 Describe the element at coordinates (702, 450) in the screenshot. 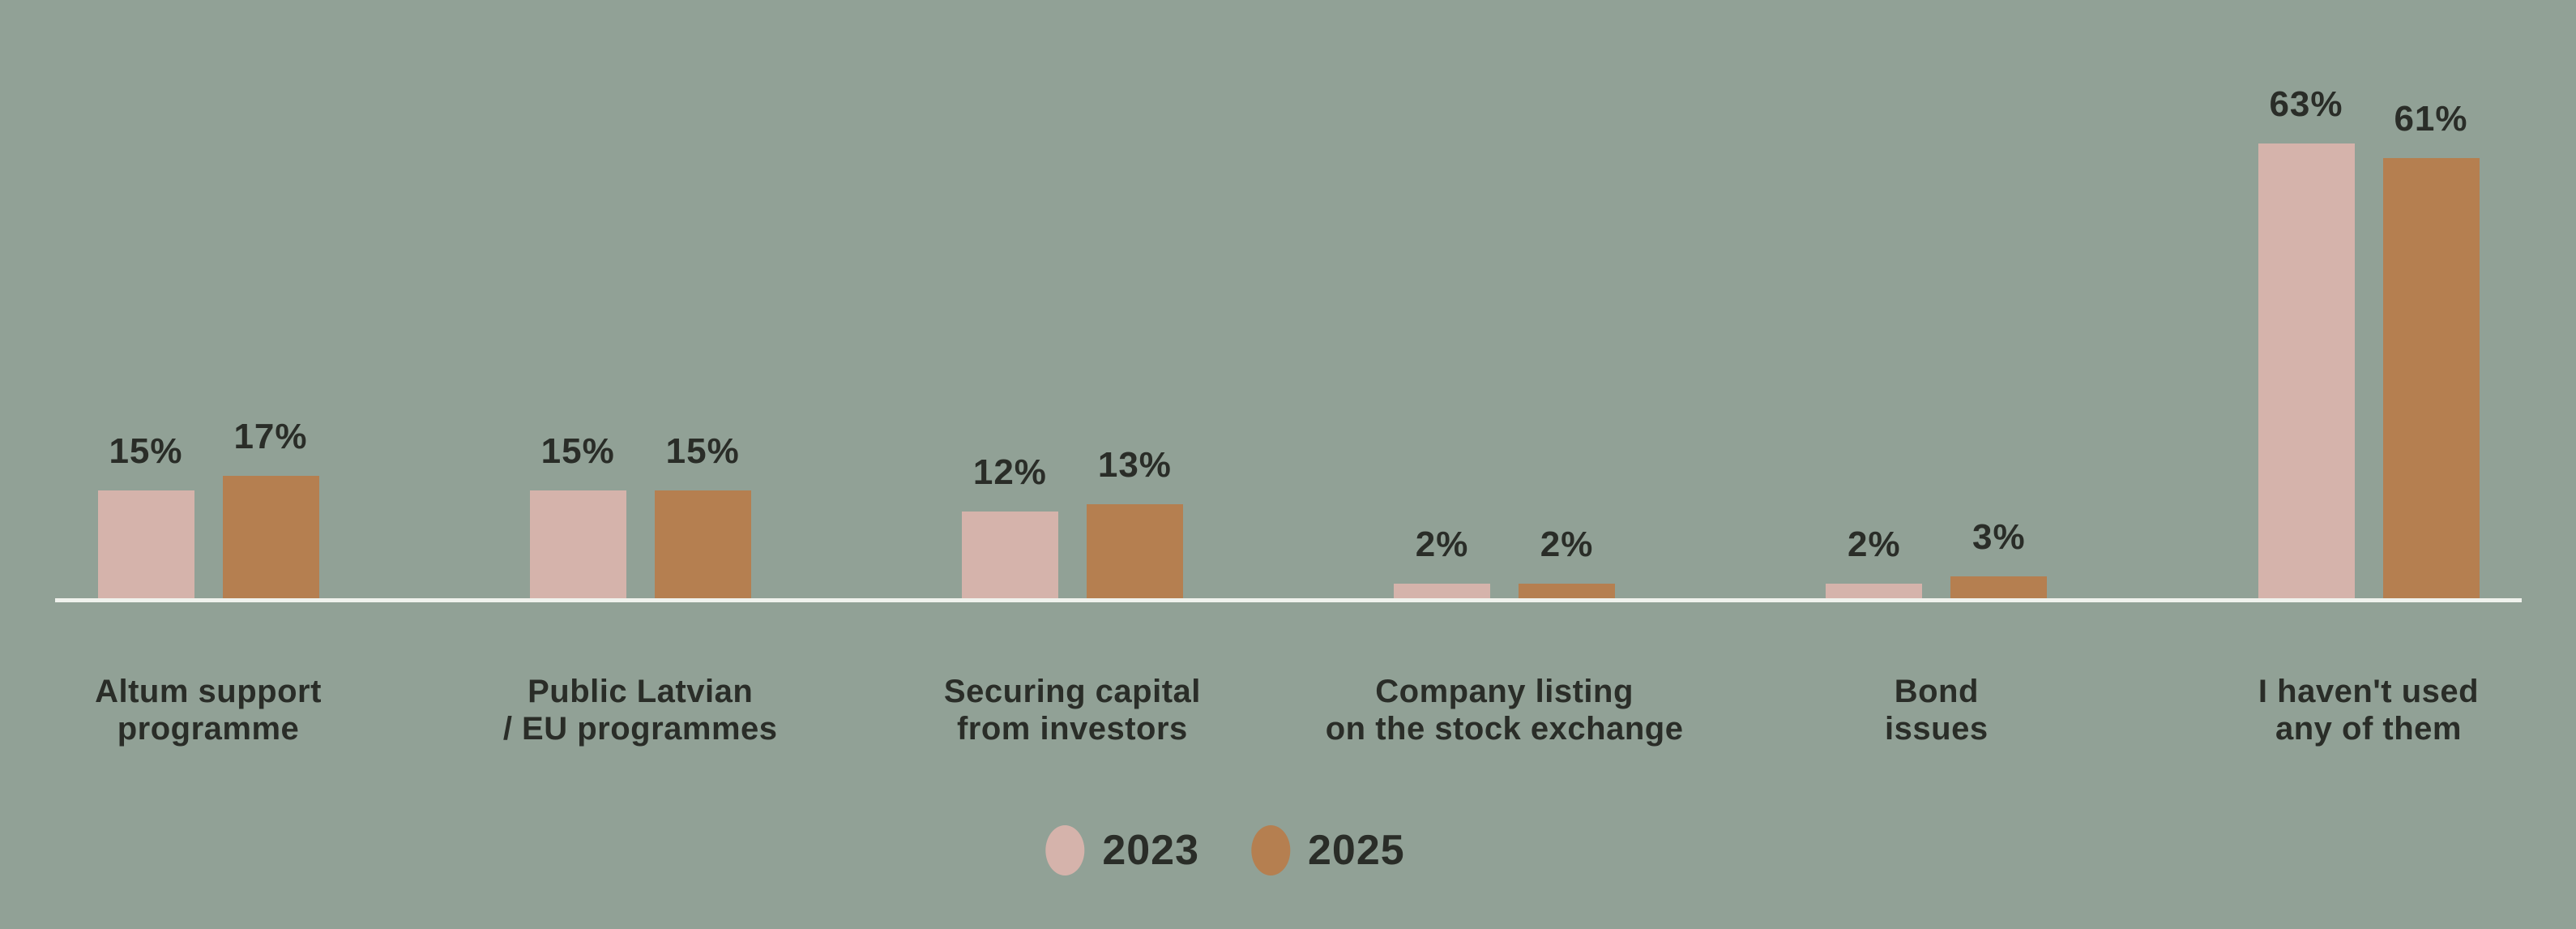

I see `value-label-2025-2: 15%` at that location.